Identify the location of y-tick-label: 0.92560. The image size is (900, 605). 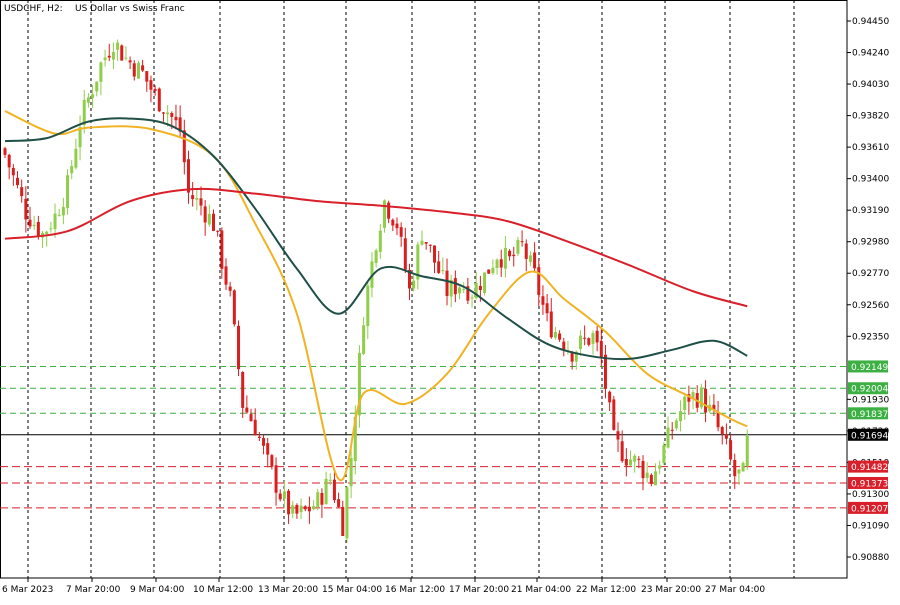
(870, 306).